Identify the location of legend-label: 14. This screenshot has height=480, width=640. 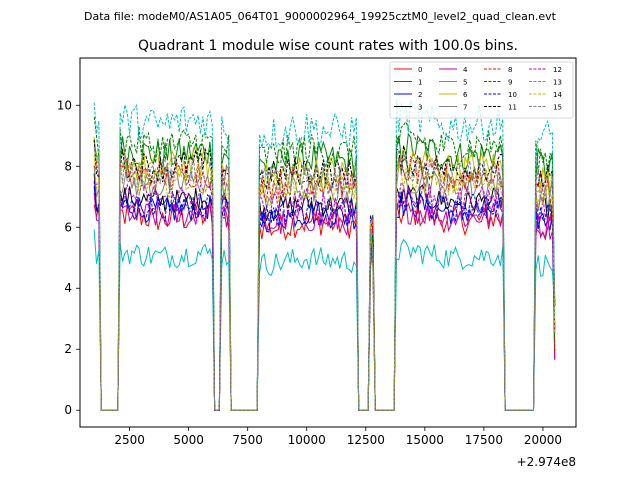
(557, 95).